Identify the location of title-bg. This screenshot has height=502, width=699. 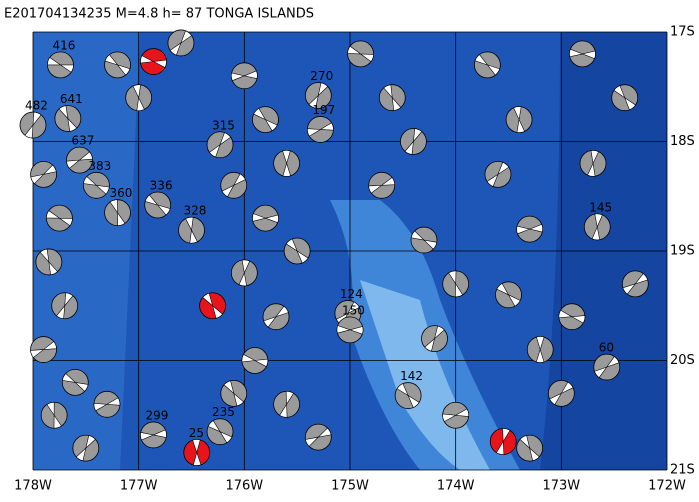
(195, 13).